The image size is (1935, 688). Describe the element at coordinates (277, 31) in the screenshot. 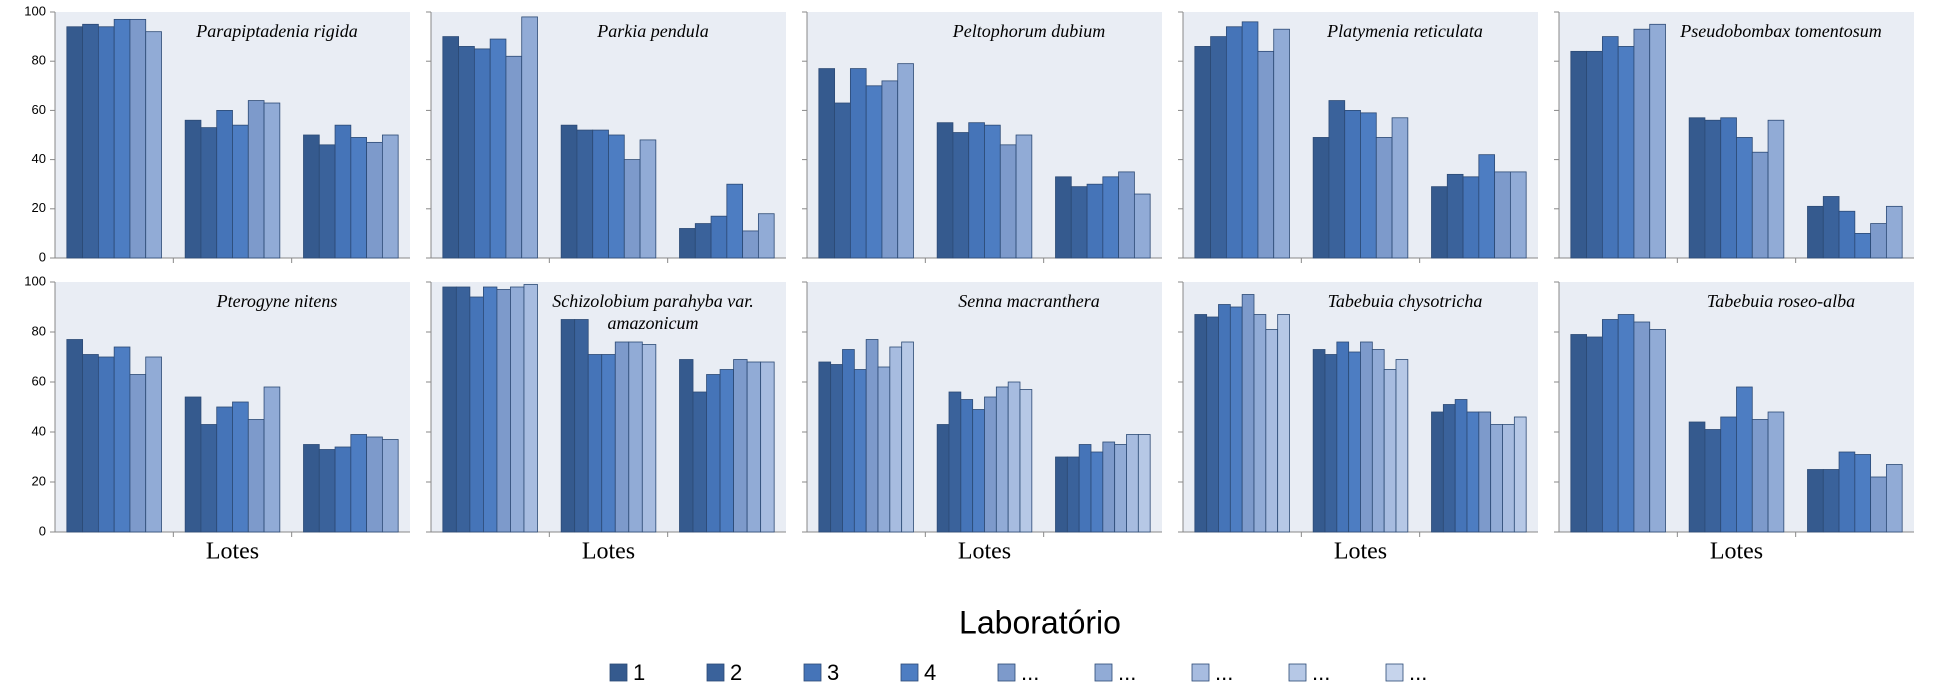

I see `chart-title: Parapiptadenia rigida` at that location.